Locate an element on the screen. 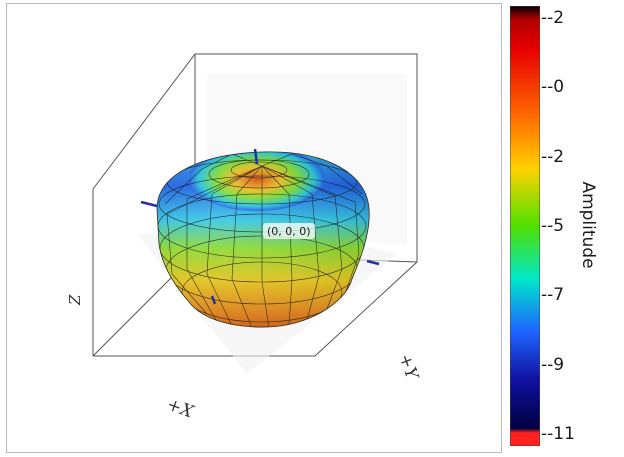 This screenshot has width=624, height=457. surface-outline is located at coordinates (263, 239).